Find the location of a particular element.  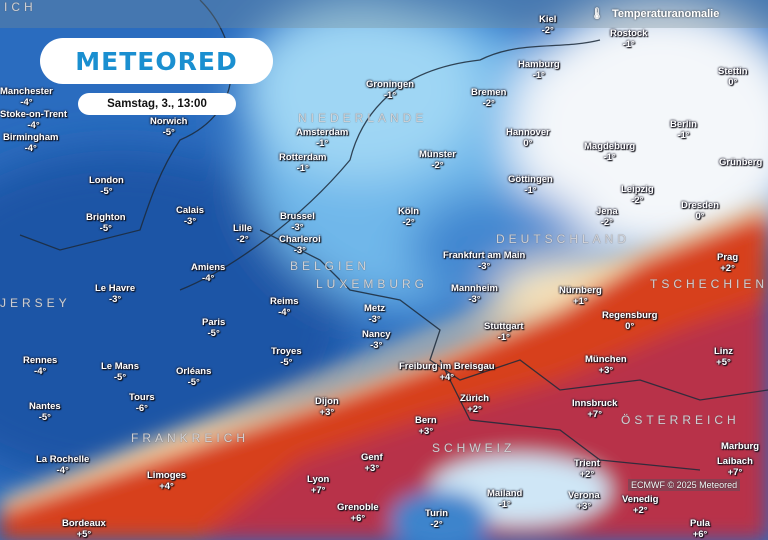

city-label: Manchester -4° is located at coordinates (26, 97).